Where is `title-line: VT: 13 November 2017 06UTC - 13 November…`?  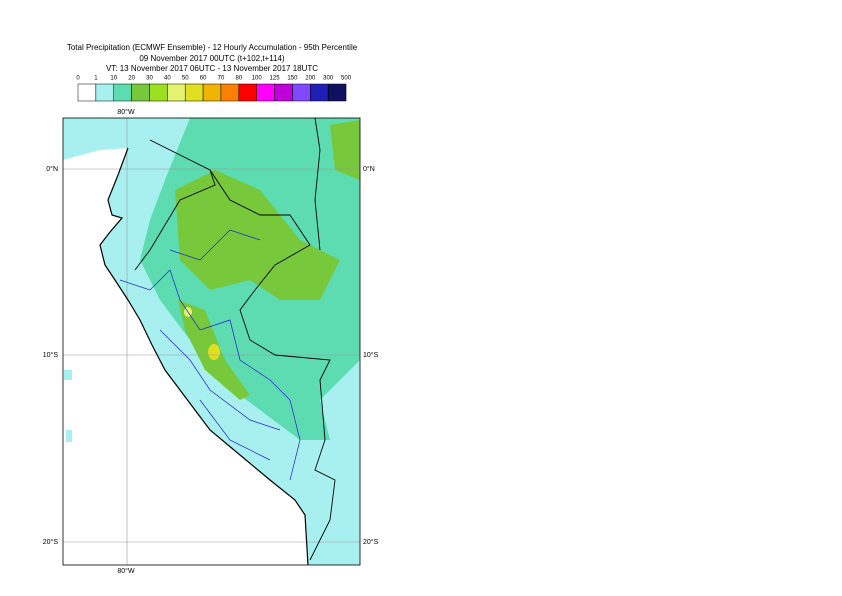 title-line: VT: 13 November 2017 06UTC - 13 November… is located at coordinates (212, 68).